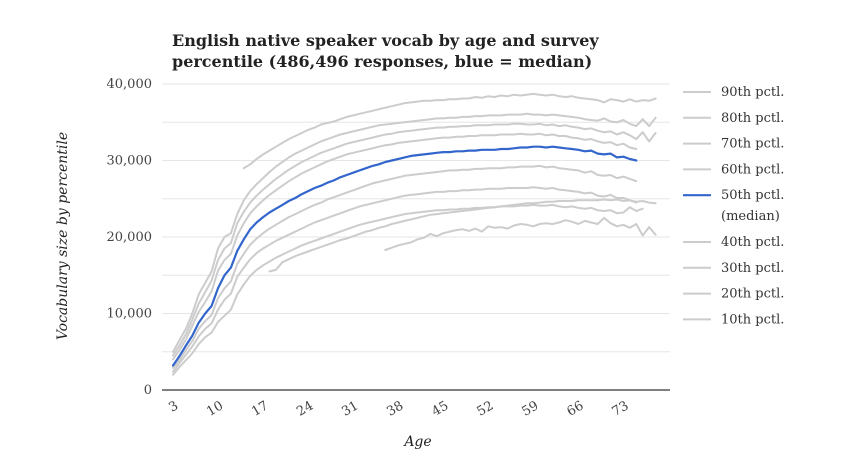  I want to click on x-tick-label: 31, so click(350, 408).